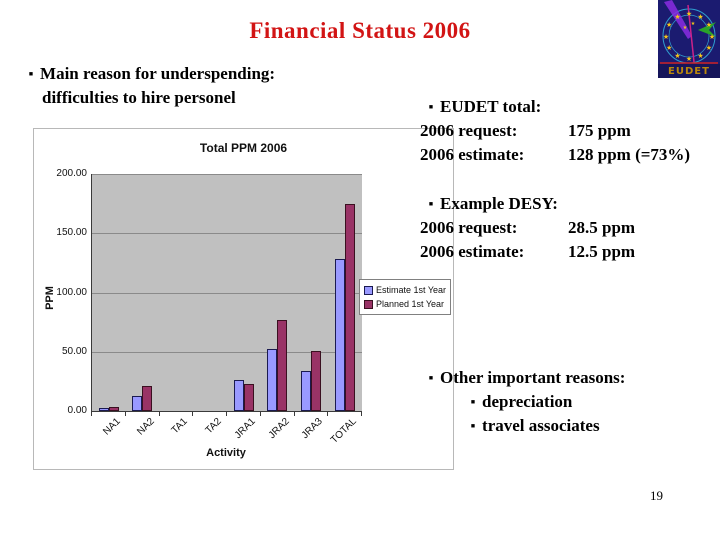 The height and width of the screenshot is (540, 720). I want to click on row-value: 12.5 ppm, so click(602, 251).